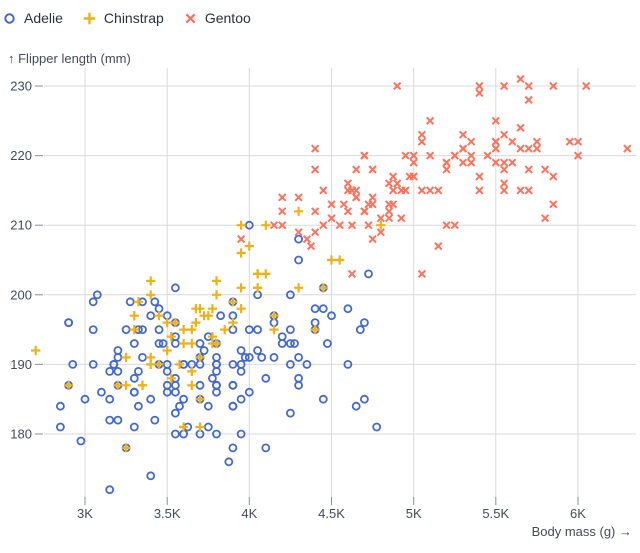 This screenshot has height=553, width=640. Describe the element at coordinates (581, 531) in the screenshot. I see `x-axis-title: Body mass (g) →` at that location.